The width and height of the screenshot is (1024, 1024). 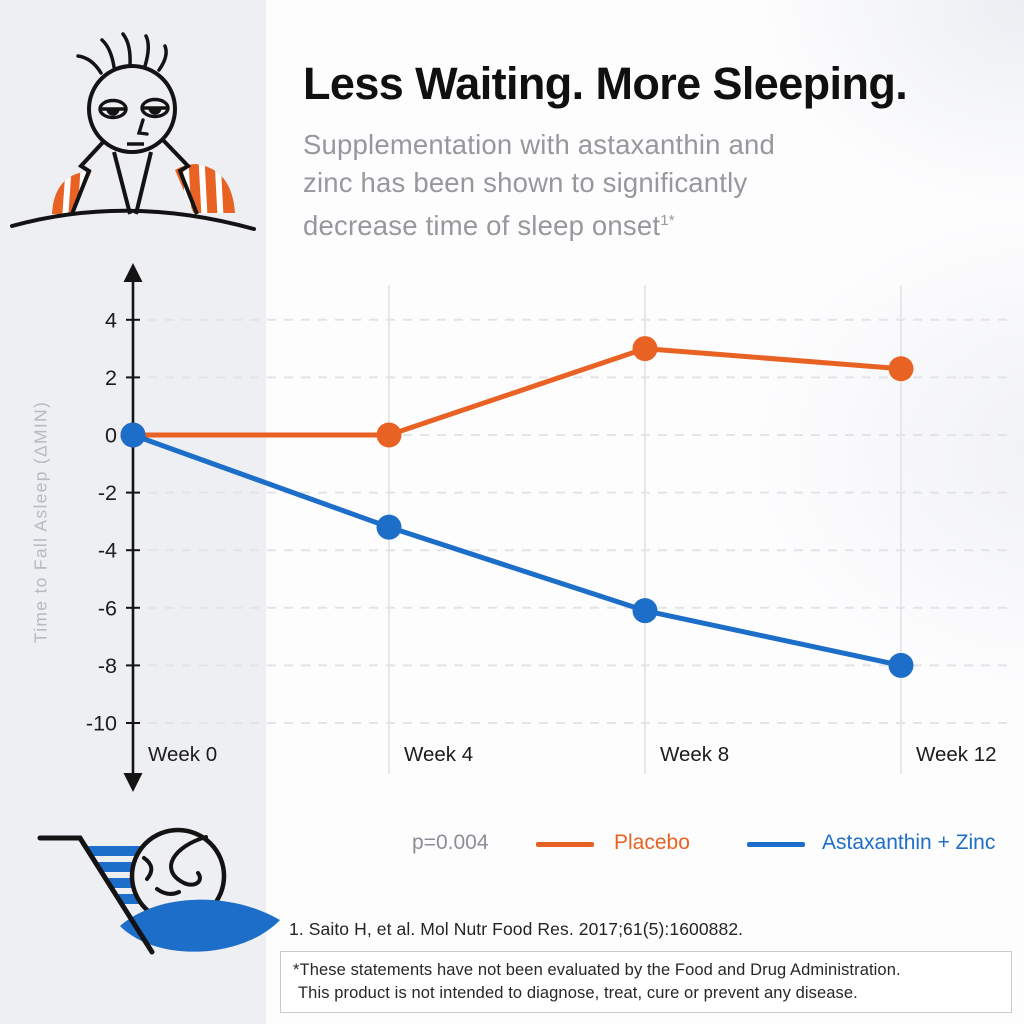 What do you see at coordinates (107, 666) in the screenshot?
I see `y-tick-label: -8` at bounding box center [107, 666].